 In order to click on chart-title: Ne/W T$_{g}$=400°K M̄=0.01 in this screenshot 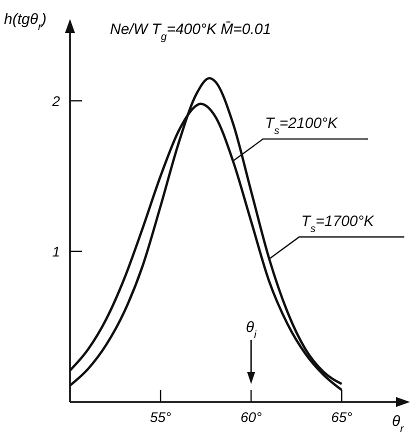, I will do `click(191, 32)`.